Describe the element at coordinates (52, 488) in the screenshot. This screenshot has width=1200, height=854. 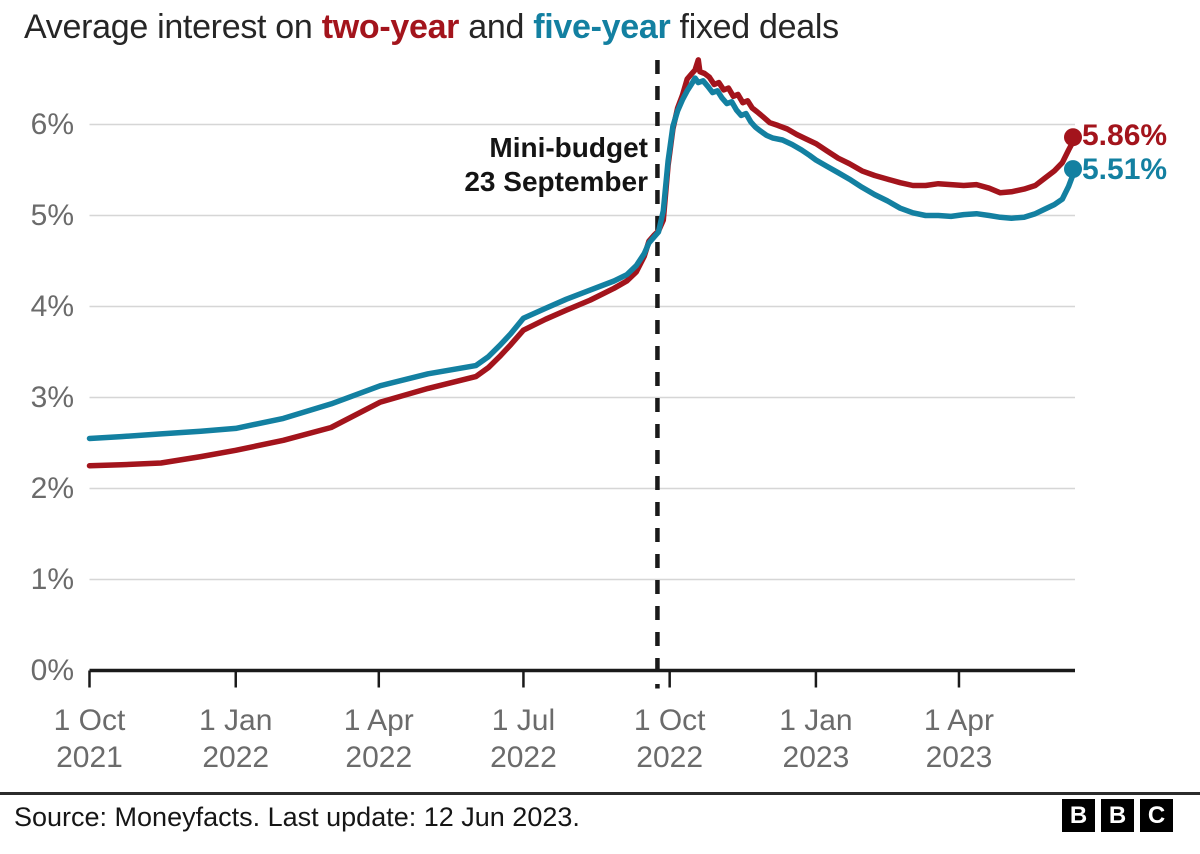
I see `y-axis-label-2%: 2%` at that location.